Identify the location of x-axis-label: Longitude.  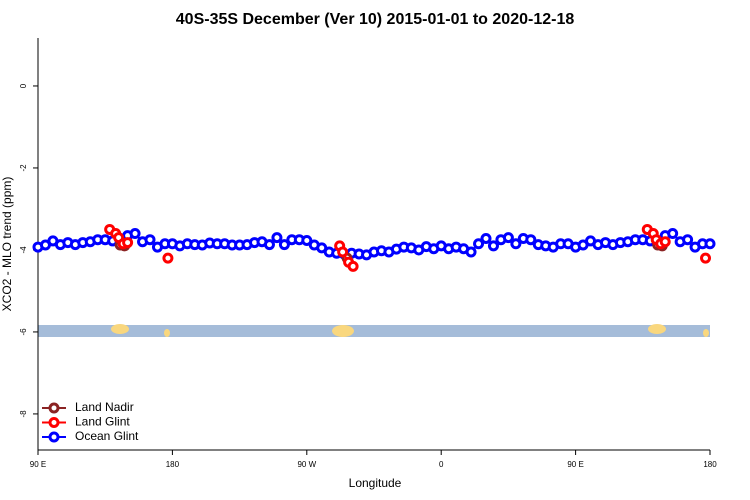
(375, 483).